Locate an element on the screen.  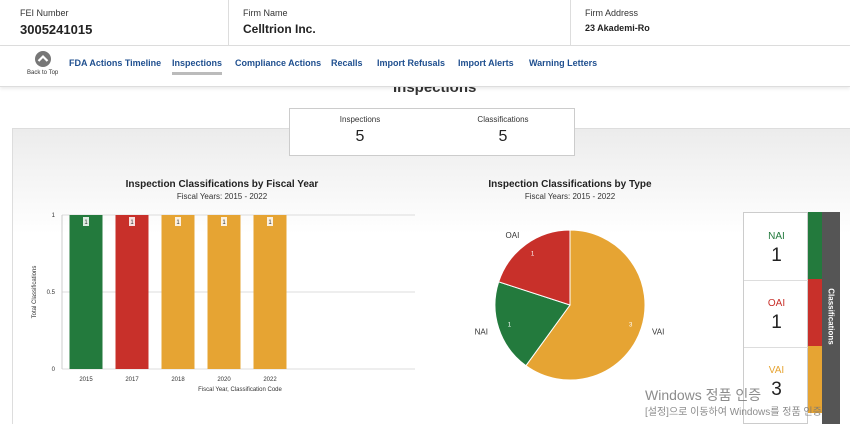
x-tick-label: 2022 is located at coordinates (270, 380).